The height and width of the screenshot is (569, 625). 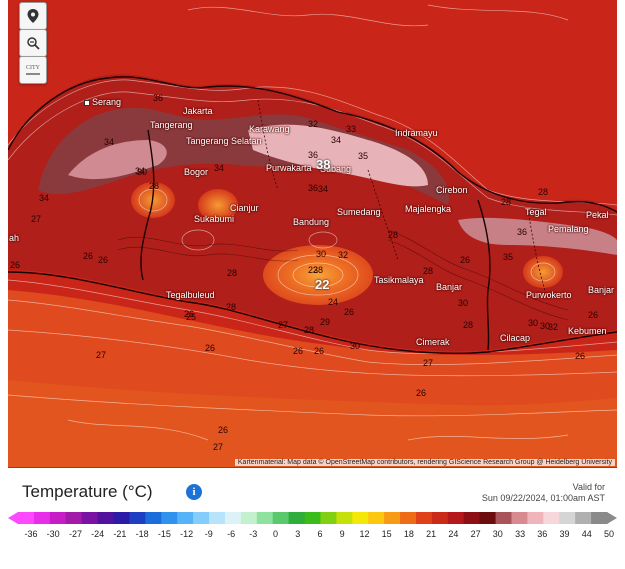 I want to click on isotherm-label: 25, so click(x=191, y=317).